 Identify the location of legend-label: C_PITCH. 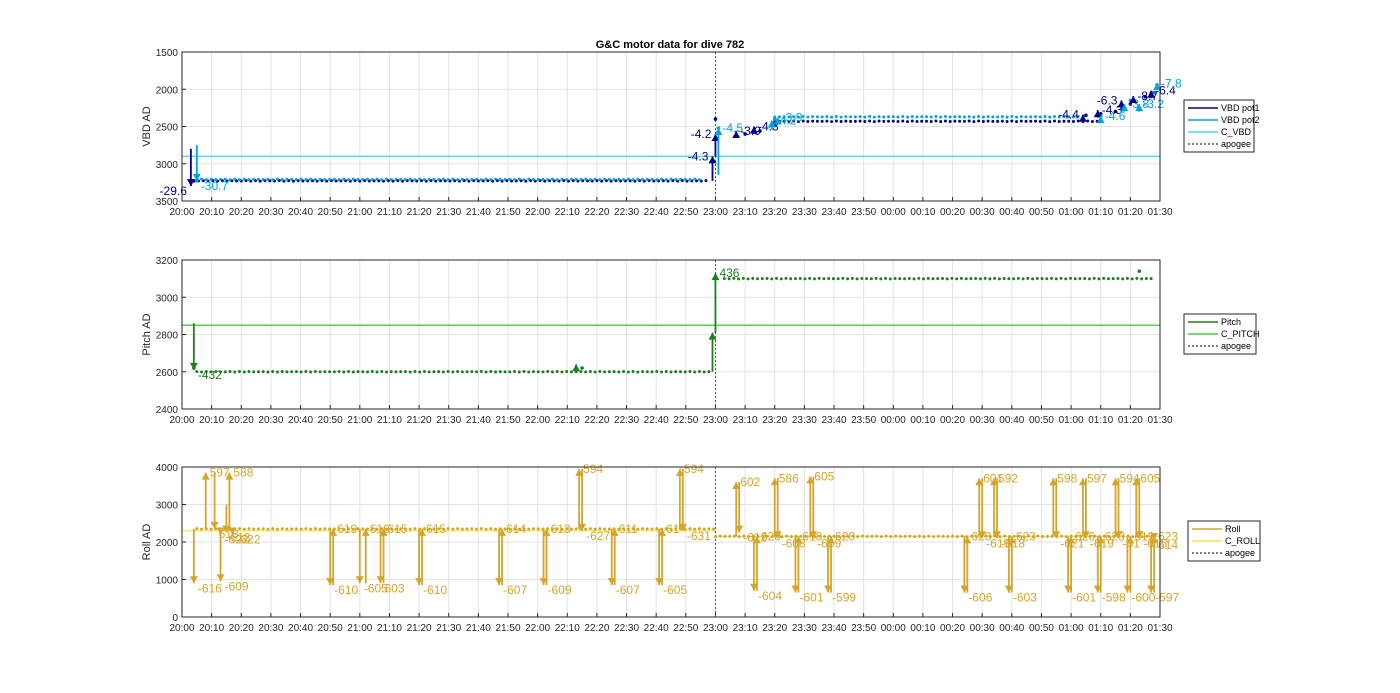
(1240, 334).